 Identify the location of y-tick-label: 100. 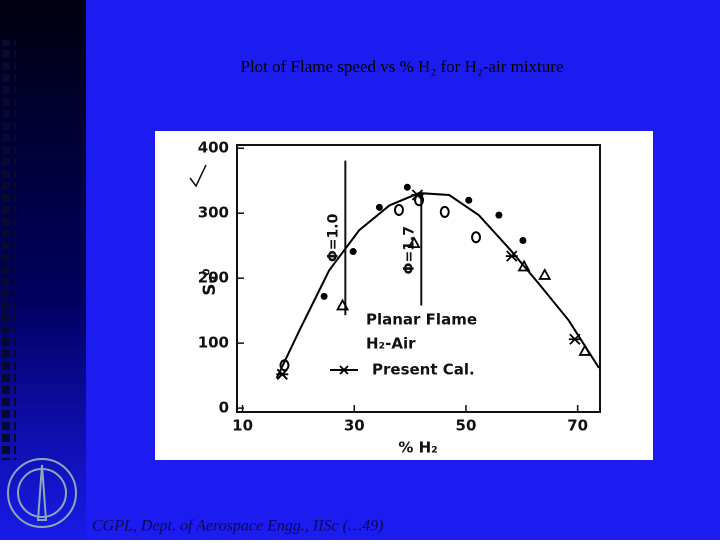
(213, 343).